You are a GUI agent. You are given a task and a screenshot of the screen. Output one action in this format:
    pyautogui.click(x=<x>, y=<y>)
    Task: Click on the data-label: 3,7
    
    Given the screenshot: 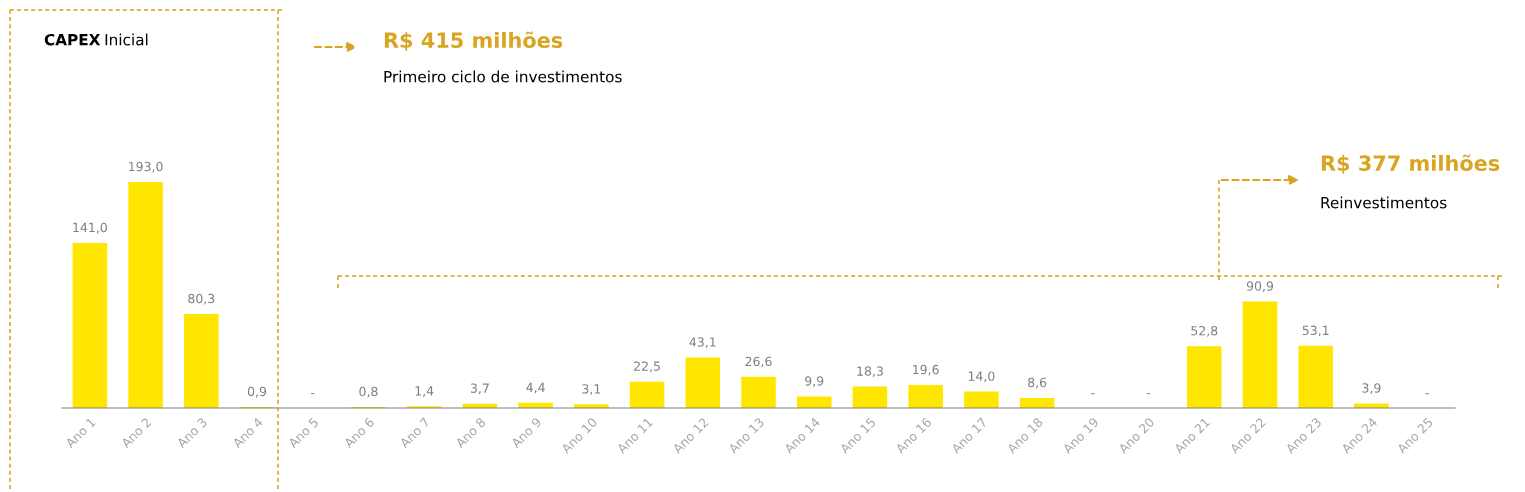 What is the action you would take?
    pyautogui.click(x=479, y=389)
    